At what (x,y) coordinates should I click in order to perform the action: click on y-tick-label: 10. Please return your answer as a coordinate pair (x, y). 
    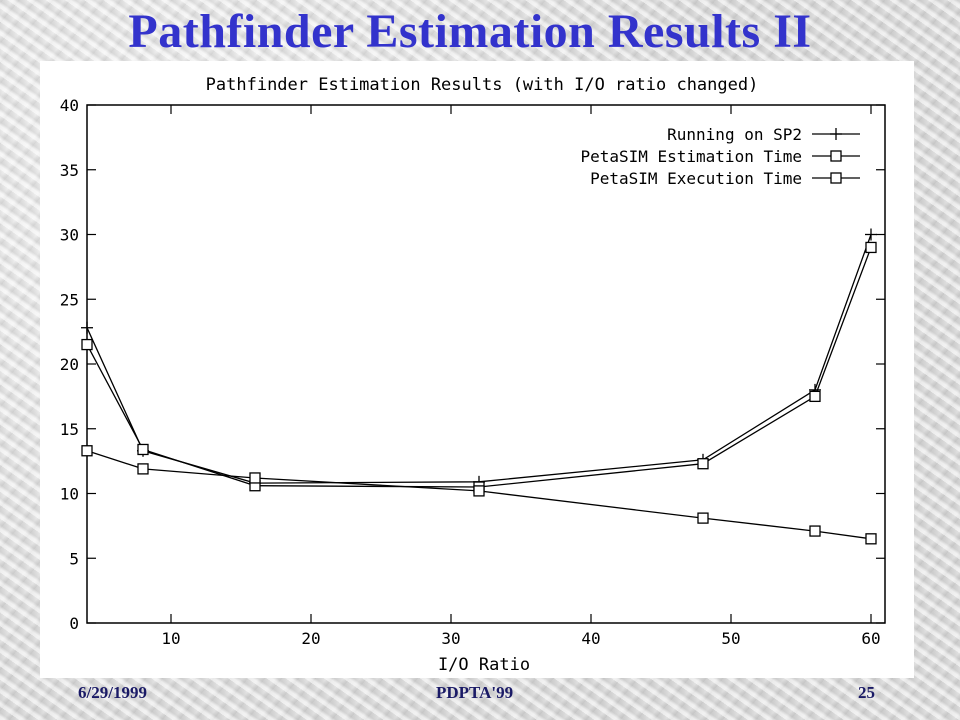
    Looking at the image, I should click on (69, 494).